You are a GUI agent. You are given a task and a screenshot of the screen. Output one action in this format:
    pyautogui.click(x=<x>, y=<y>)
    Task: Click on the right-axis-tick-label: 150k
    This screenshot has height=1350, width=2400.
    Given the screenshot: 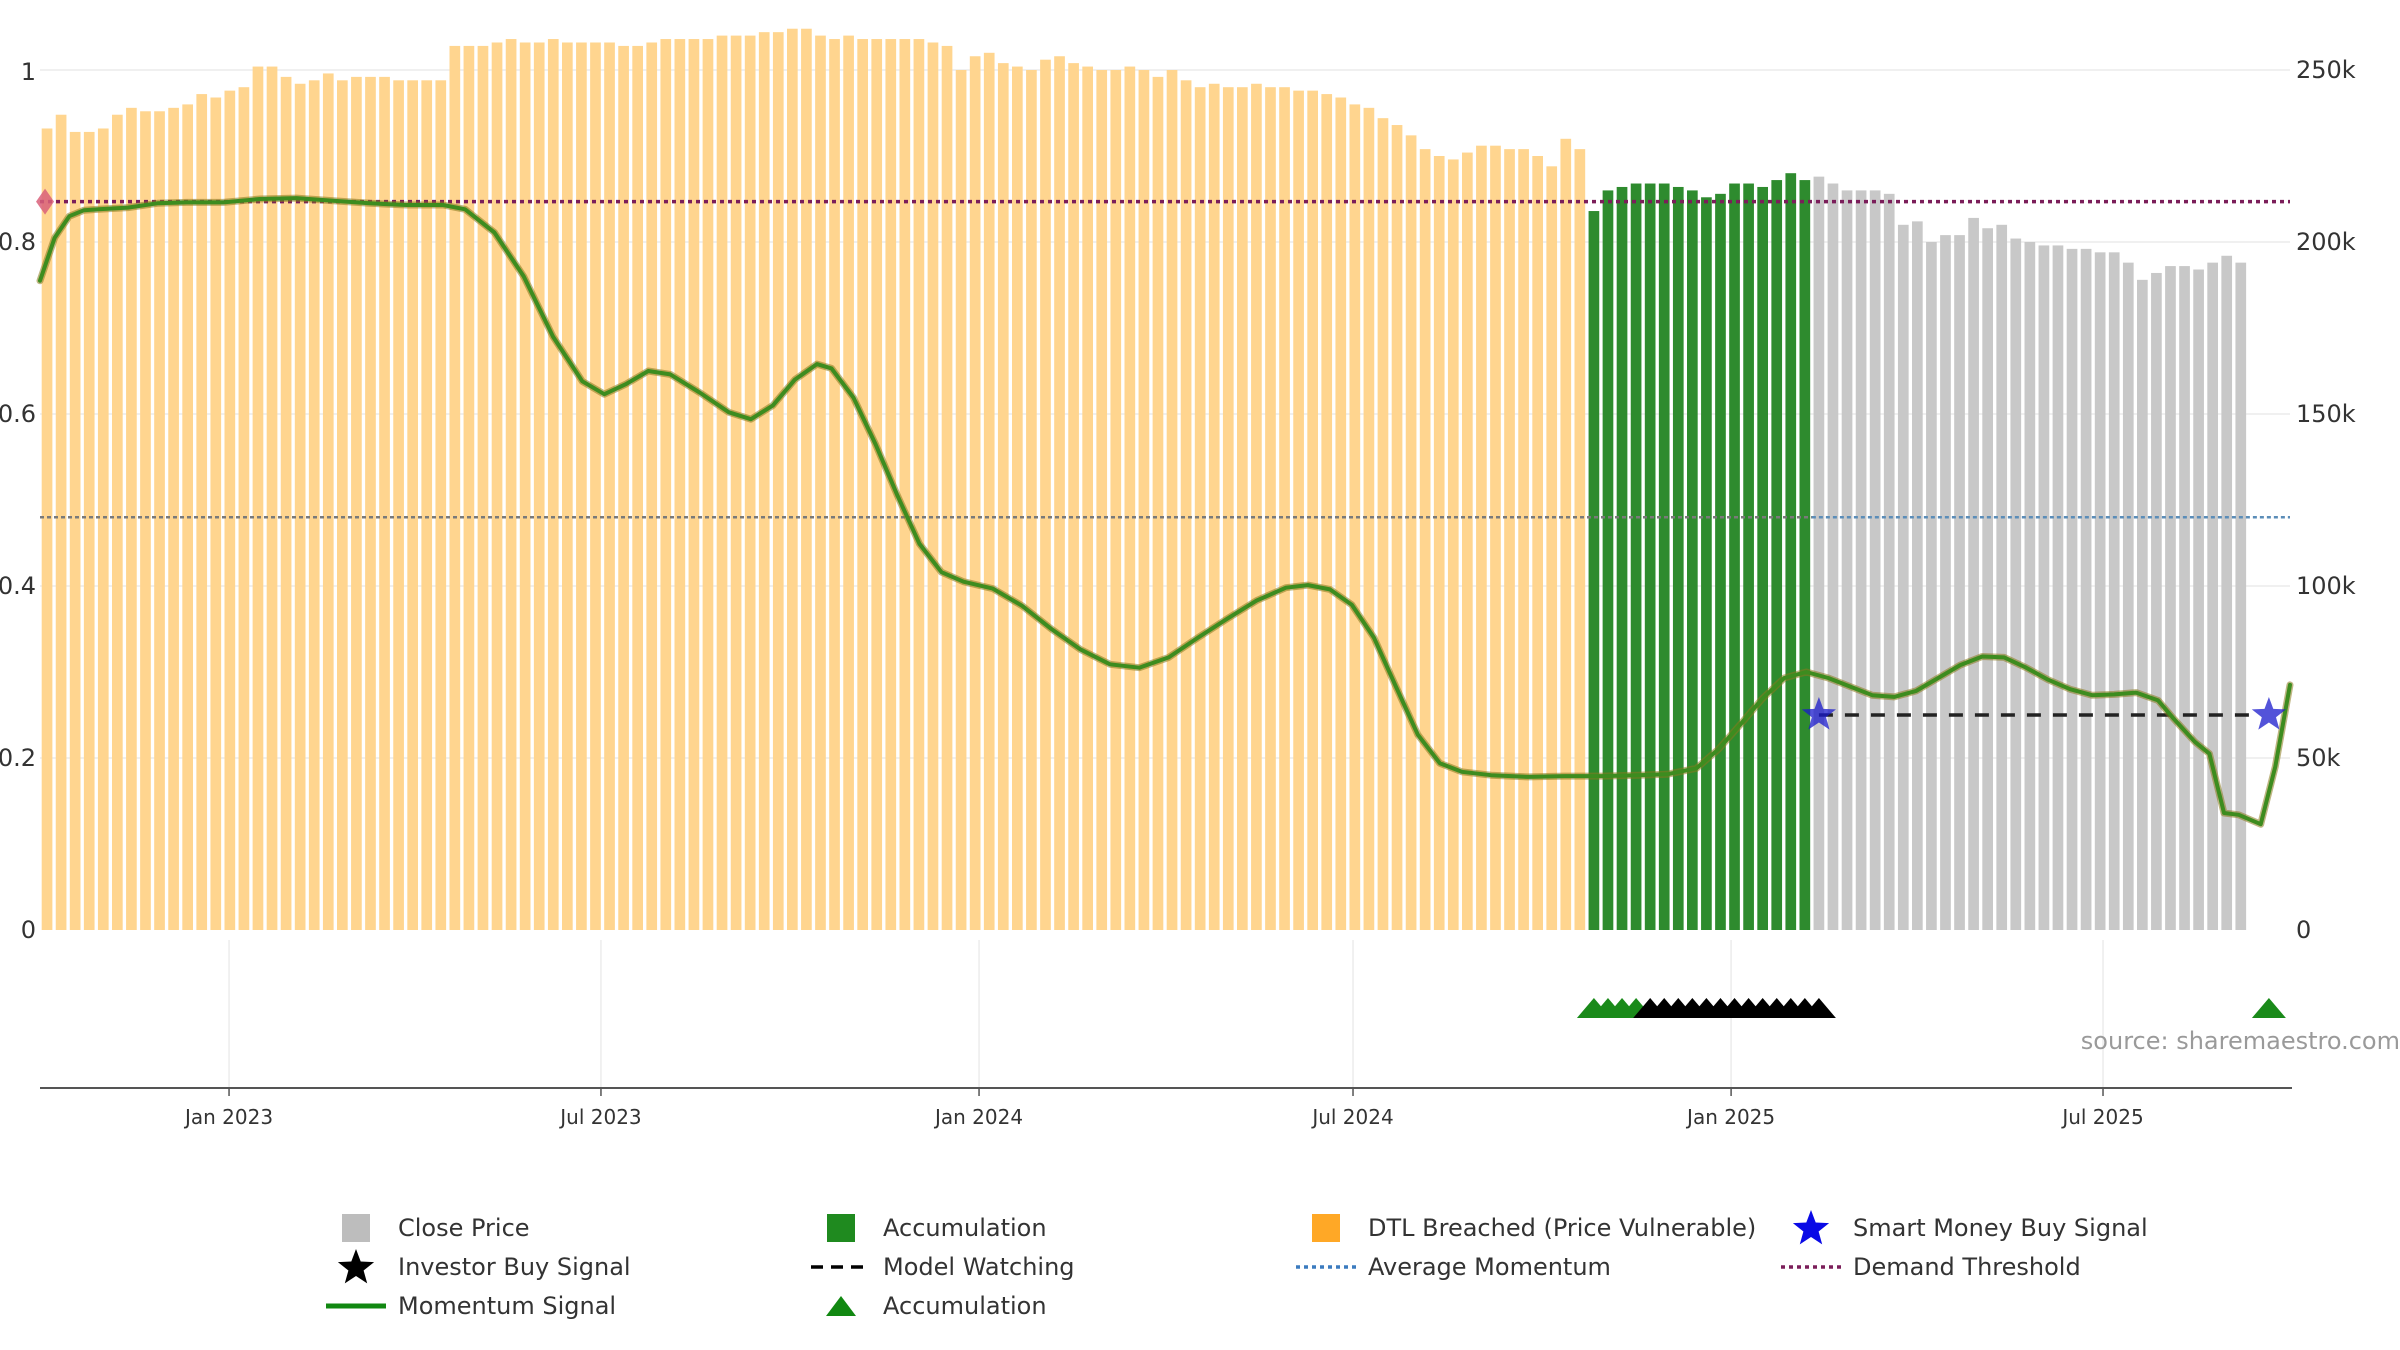 What is the action you would take?
    pyautogui.click(x=2326, y=414)
    